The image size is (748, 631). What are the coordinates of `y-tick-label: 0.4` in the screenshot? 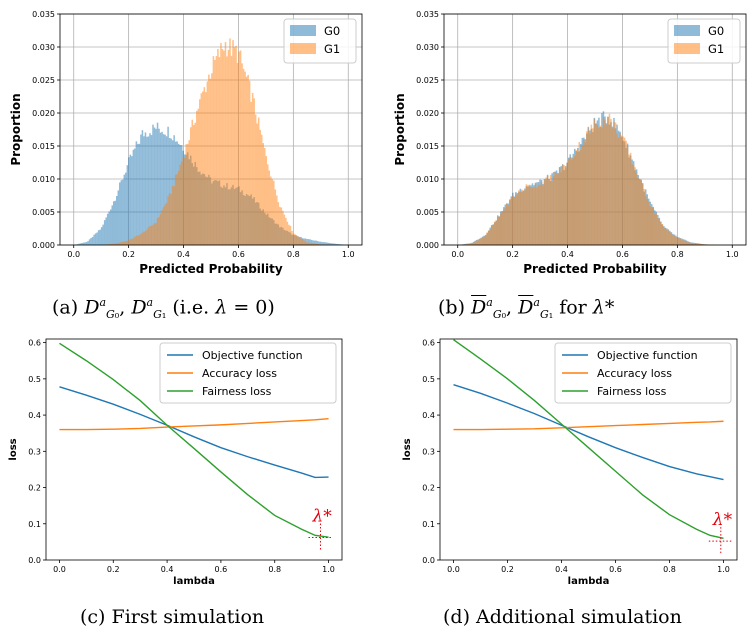 It's located at (34, 415).